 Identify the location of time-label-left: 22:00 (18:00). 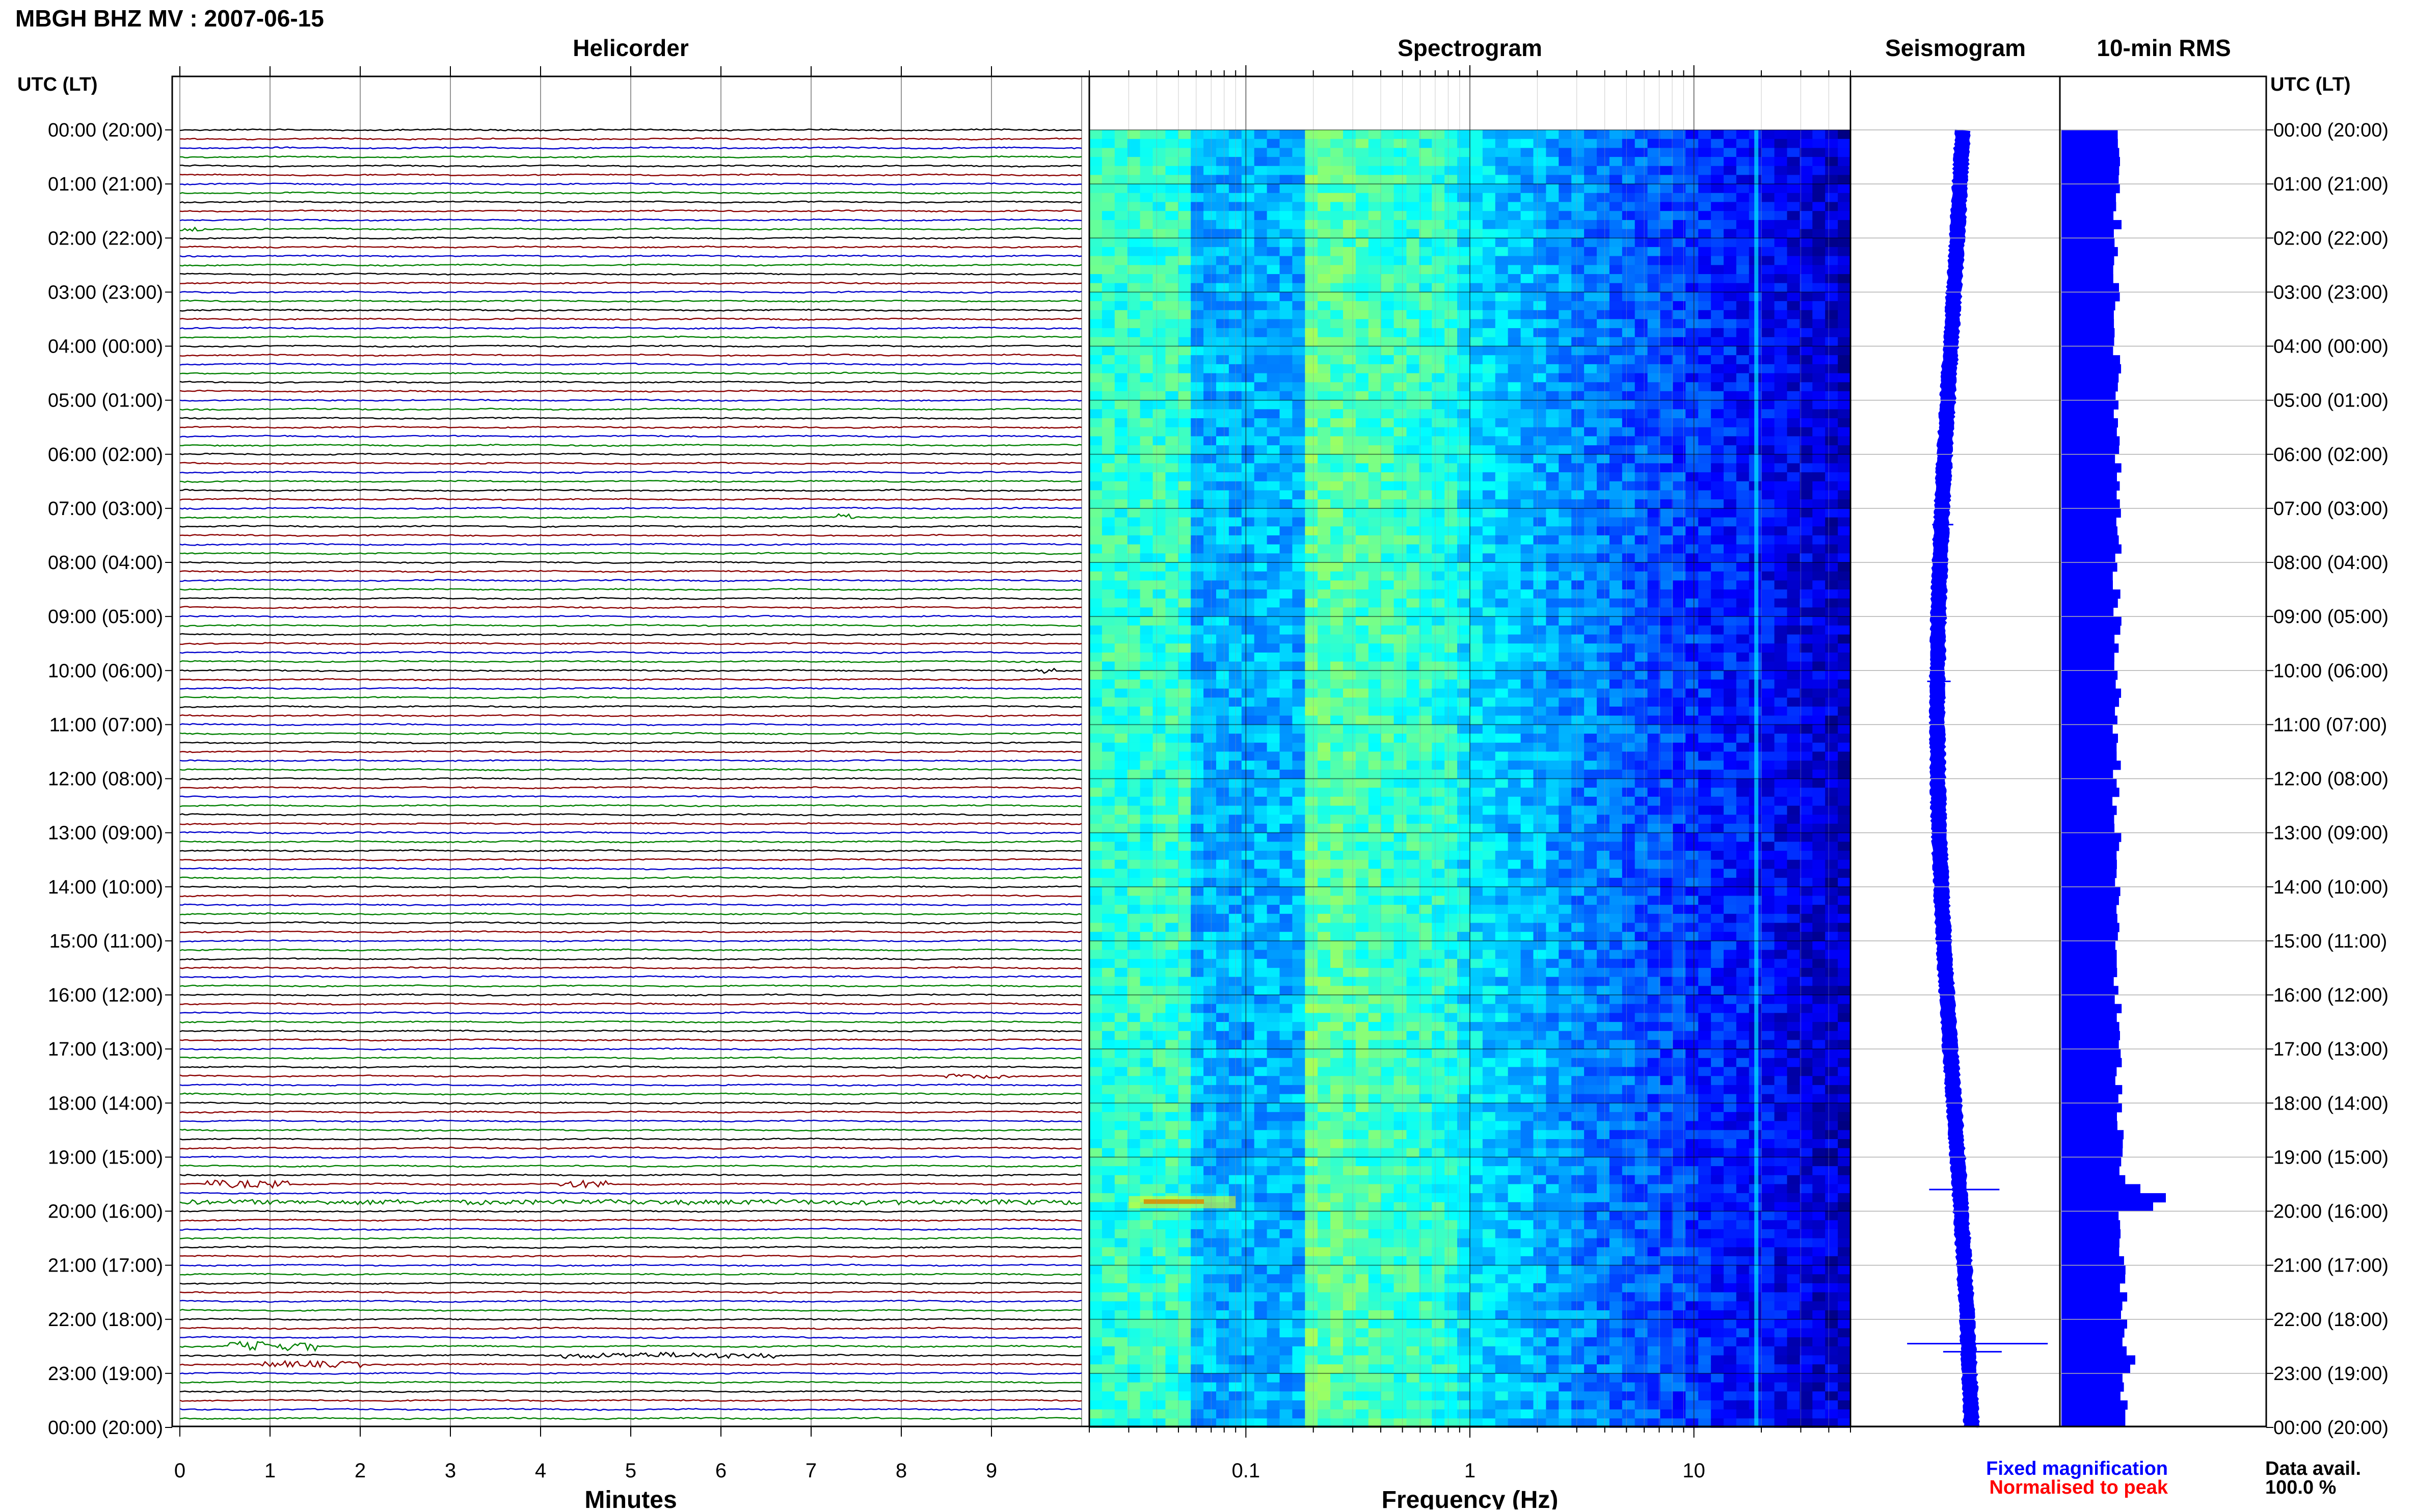
(106, 1320).